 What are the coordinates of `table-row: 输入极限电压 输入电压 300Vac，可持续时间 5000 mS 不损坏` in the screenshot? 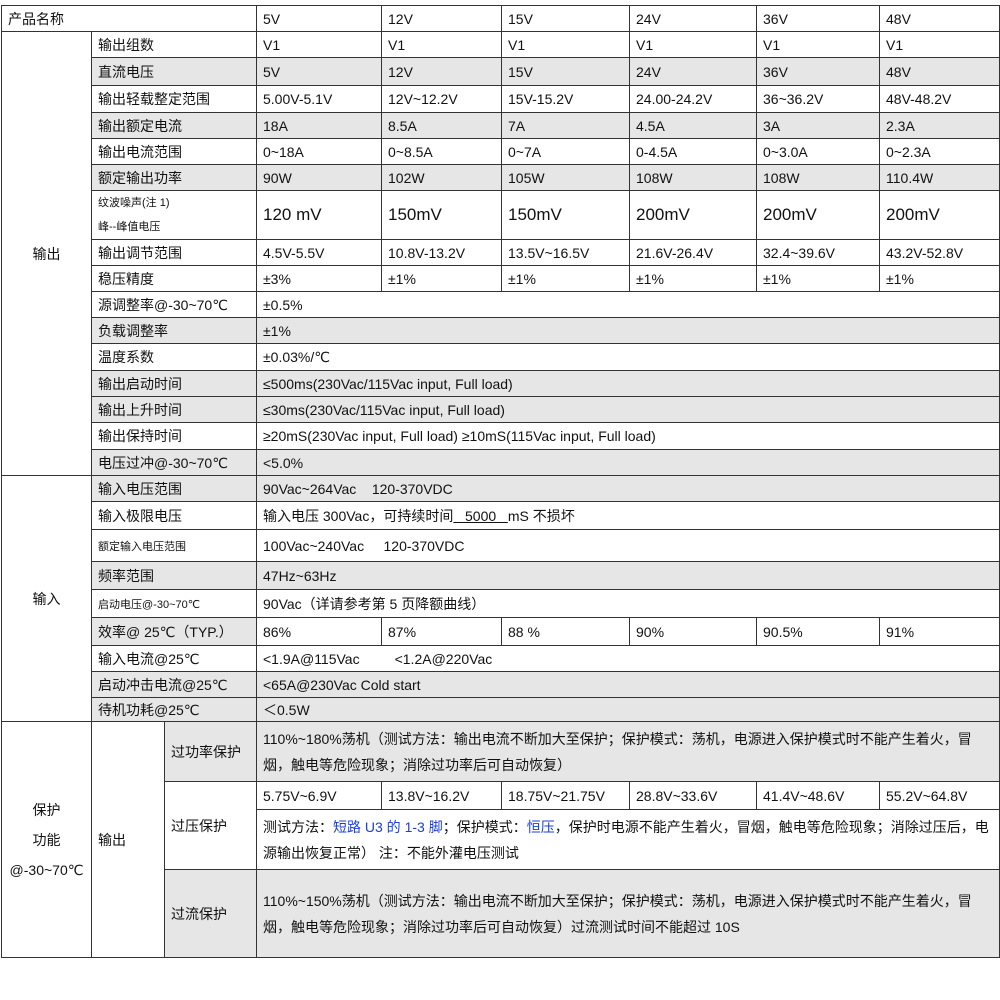 It's located at (501, 515).